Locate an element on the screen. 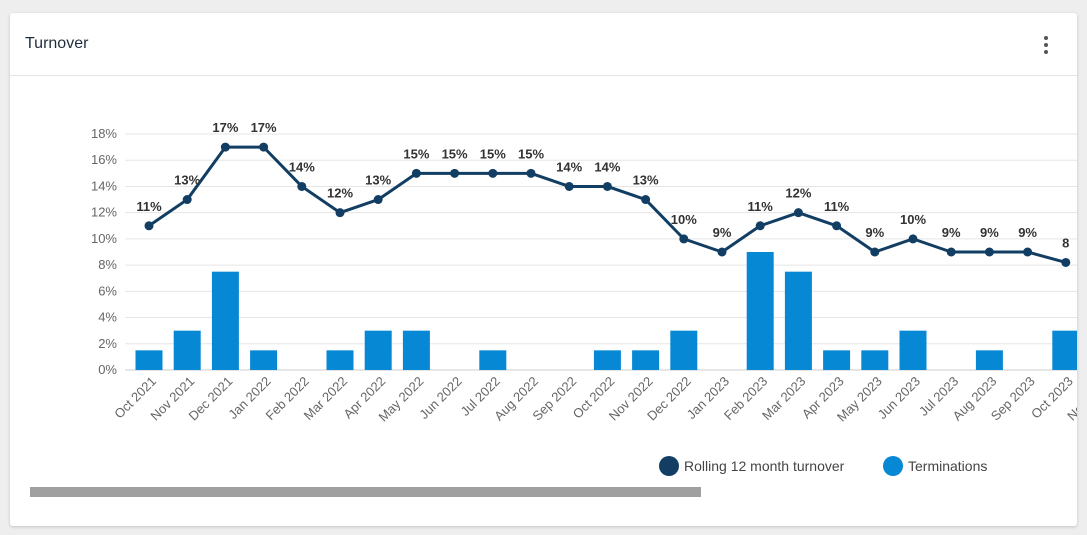 The width and height of the screenshot is (1087, 535). y-tick-label: 4% is located at coordinates (107, 317).